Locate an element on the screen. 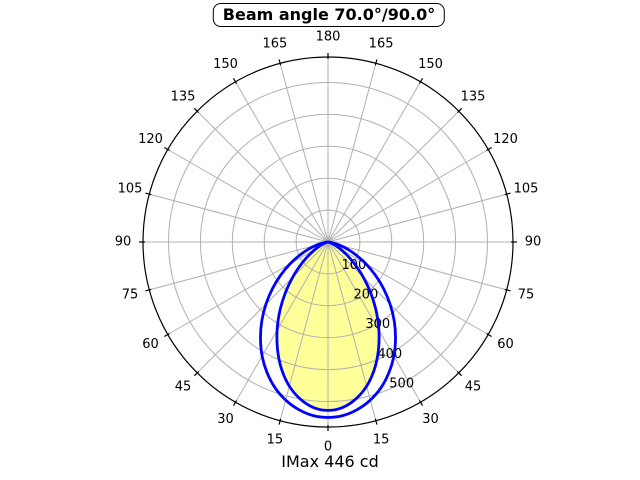 The height and width of the screenshot is (480, 640). imax-label: IMax 446 cd is located at coordinates (330, 461).